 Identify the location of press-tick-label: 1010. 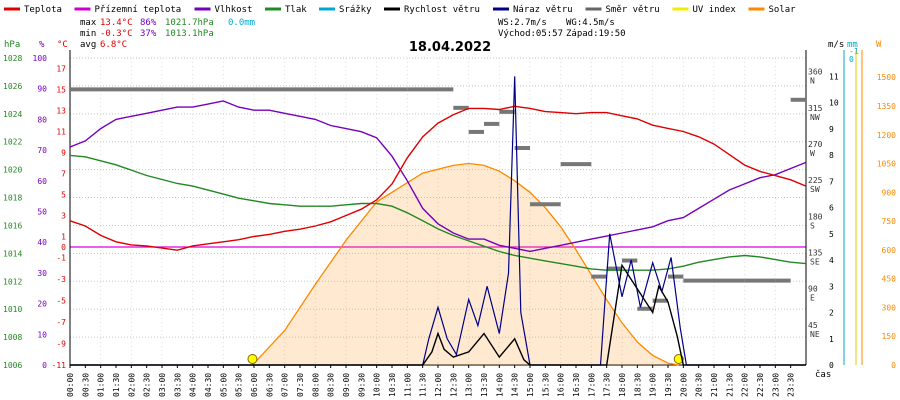
(12, 309).